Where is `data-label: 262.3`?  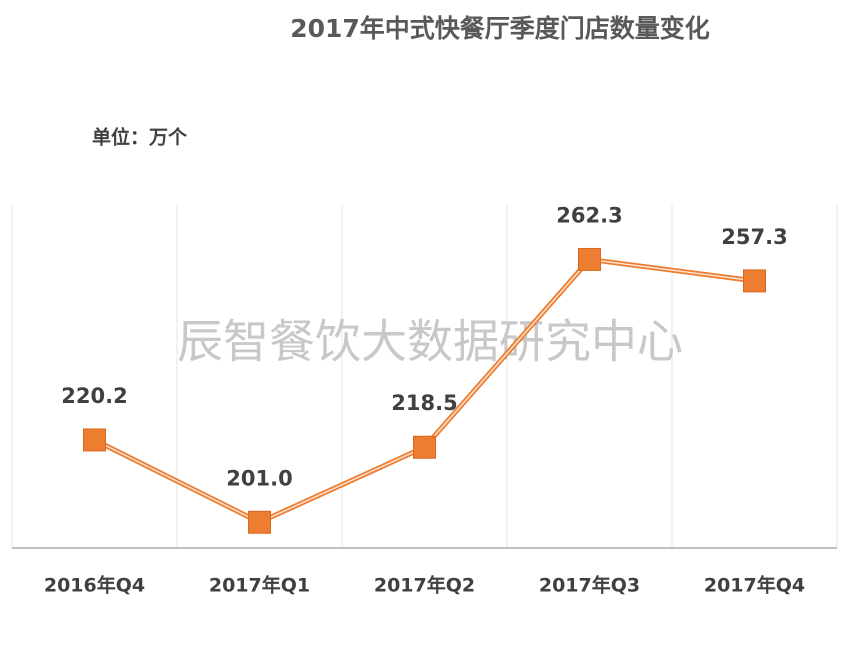 data-label: 262.3 is located at coordinates (589, 215).